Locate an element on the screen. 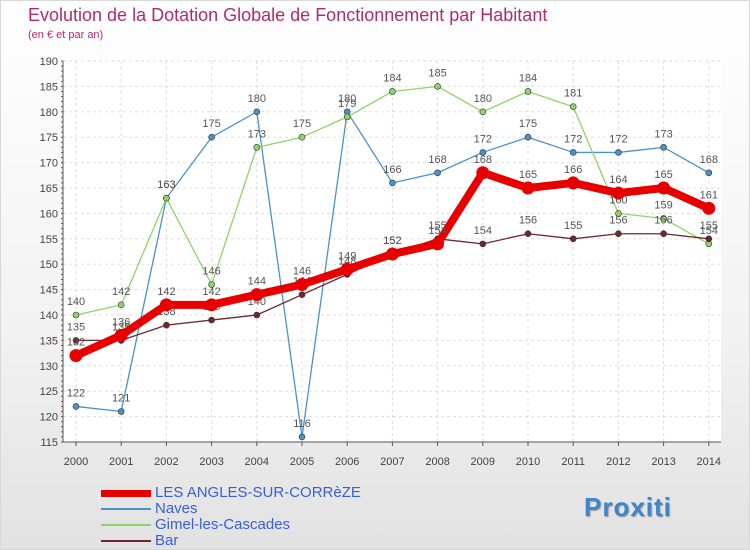 The height and width of the screenshot is (550, 750). data-label: 152 is located at coordinates (392, 241).